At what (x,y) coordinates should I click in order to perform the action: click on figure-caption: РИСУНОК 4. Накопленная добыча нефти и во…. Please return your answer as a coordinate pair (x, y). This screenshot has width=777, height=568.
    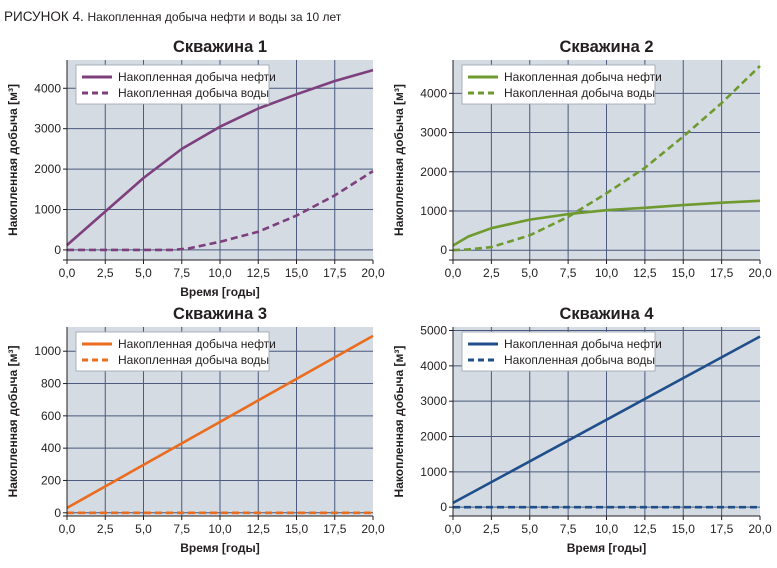
    Looking at the image, I should click on (172, 16).